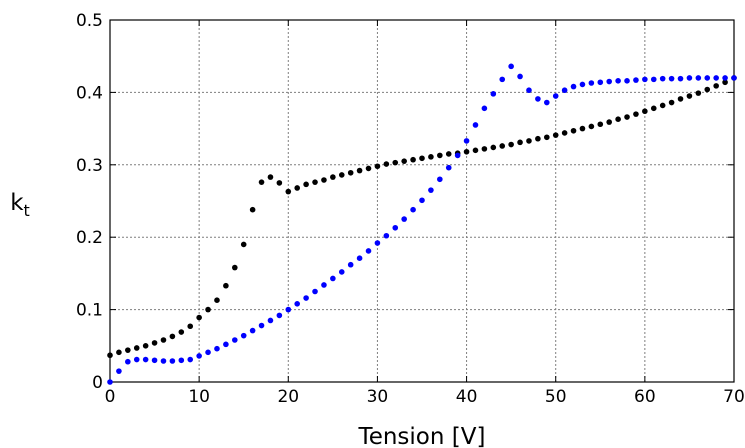 This screenshot has width=745, height=448. Describe the element at coordinates (467, 397) in the screenshot. I see `x-tick-label: 40` at that location.